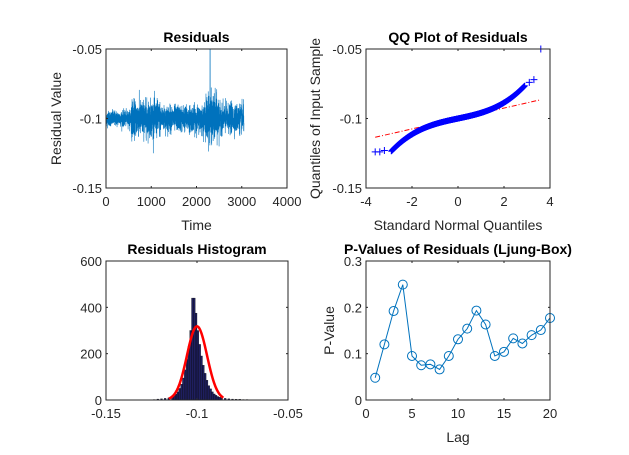 Image resolution: width=629 pixels, height=455 pixels. I want to click on pvalues-ytick-label: 0, so click(358, 400).